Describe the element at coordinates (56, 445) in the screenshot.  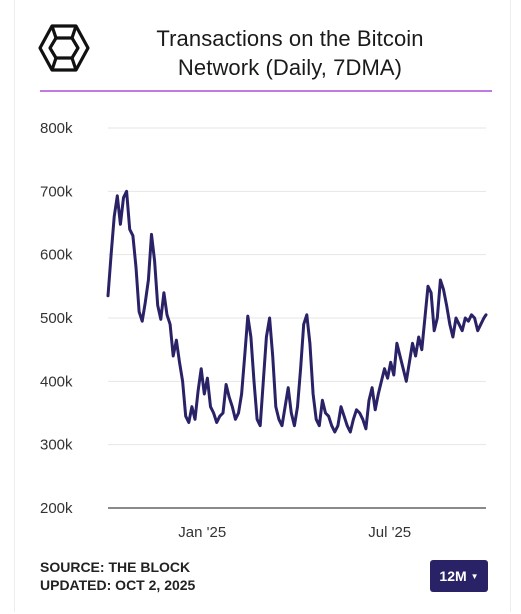
I see `y-tick-label: 300k` at that location.